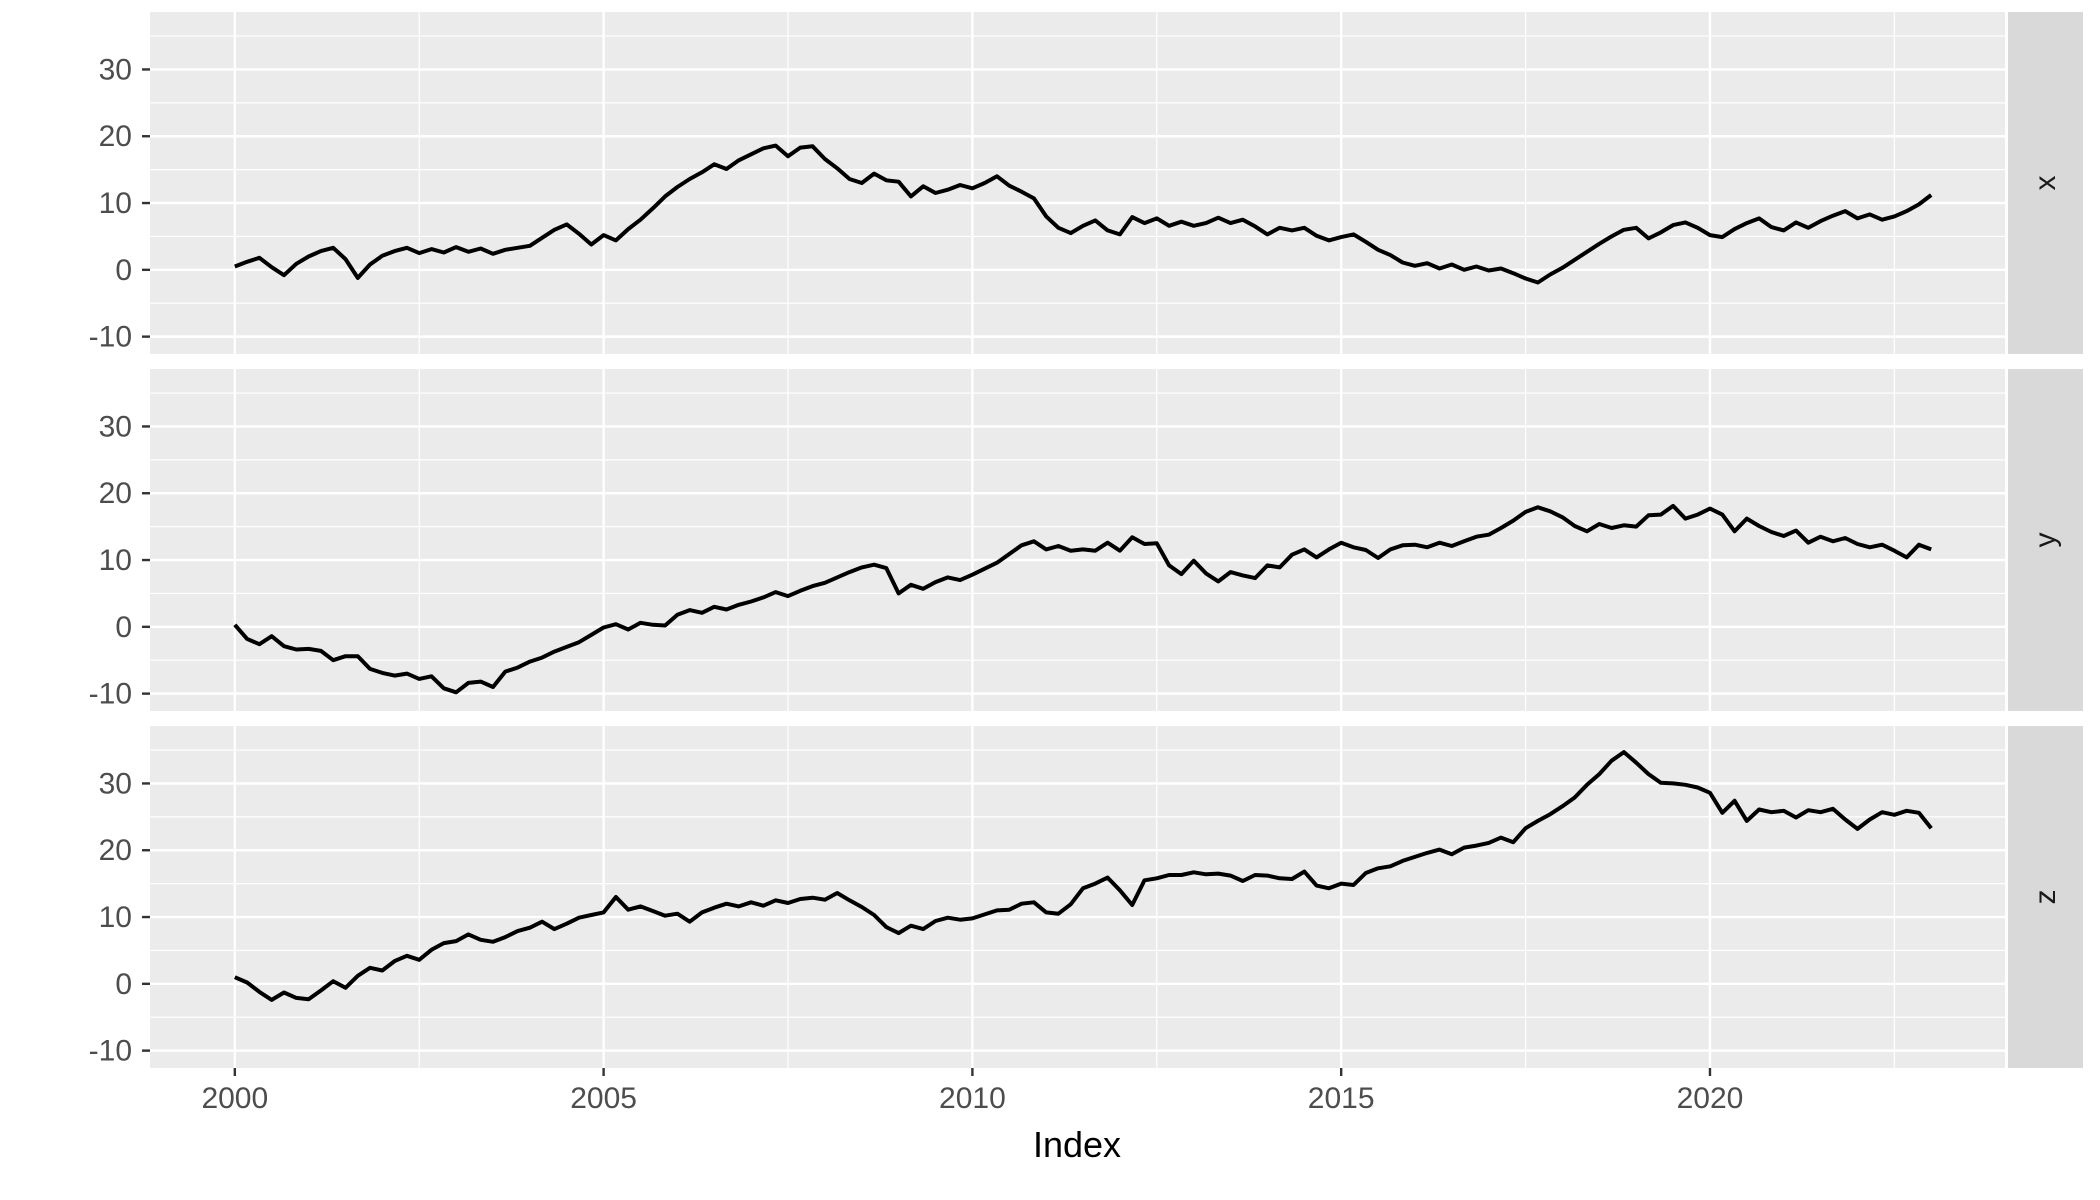  What do you see at coordinates (972, 1098) in the screenshot?
I see `x-tick-label: 2010` at bounding box center [972, 1098].